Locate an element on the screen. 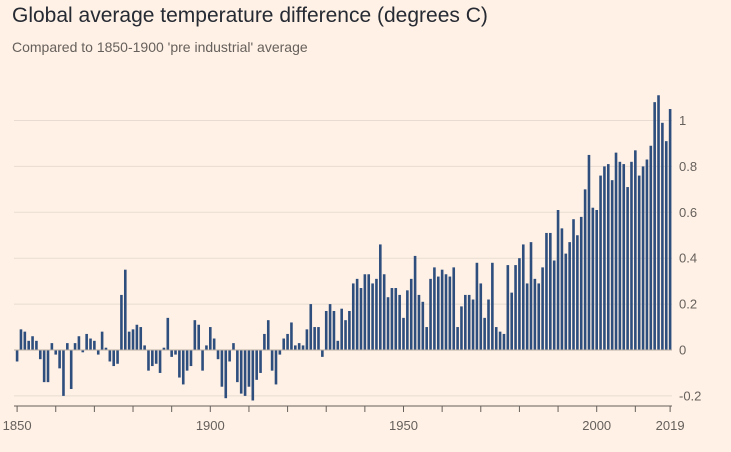  bar-1960 is located at coordinates (442, 309).